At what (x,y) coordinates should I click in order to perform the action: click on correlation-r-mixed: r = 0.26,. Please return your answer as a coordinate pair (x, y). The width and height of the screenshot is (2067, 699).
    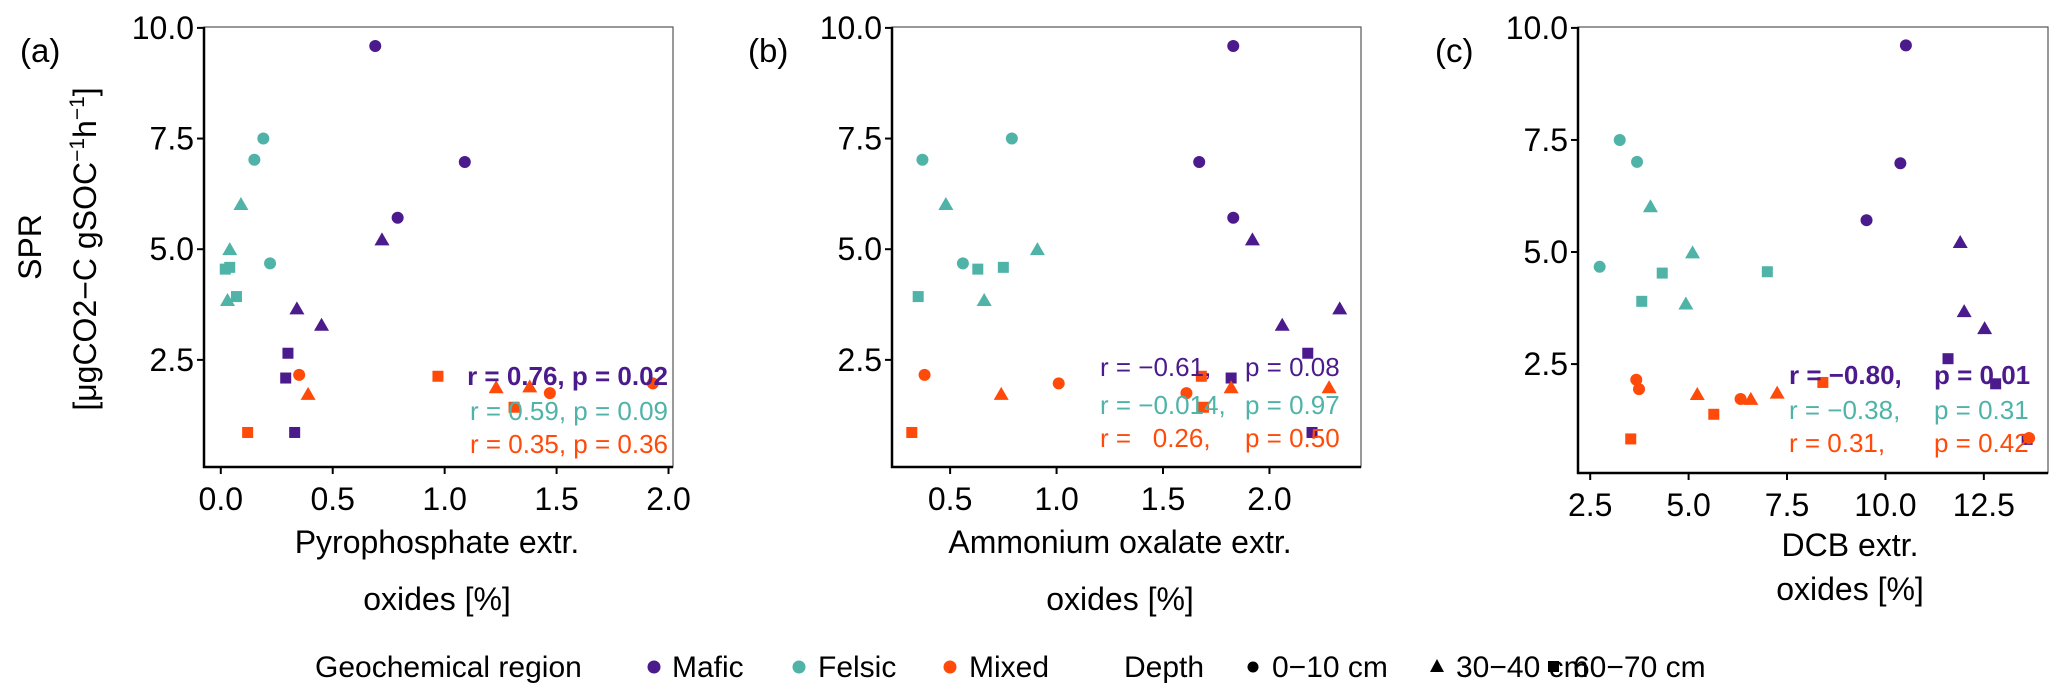
    Looking at the image, I should click on (1155, 438).